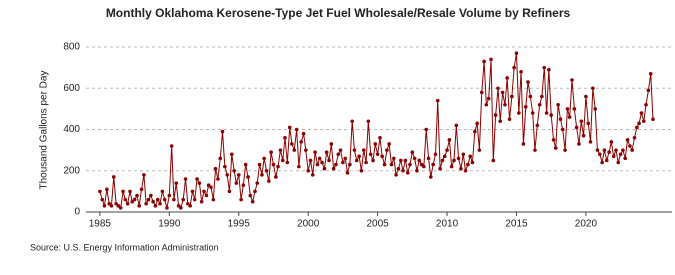  I want to click on y-tick-label: 200, so click(71, 170).